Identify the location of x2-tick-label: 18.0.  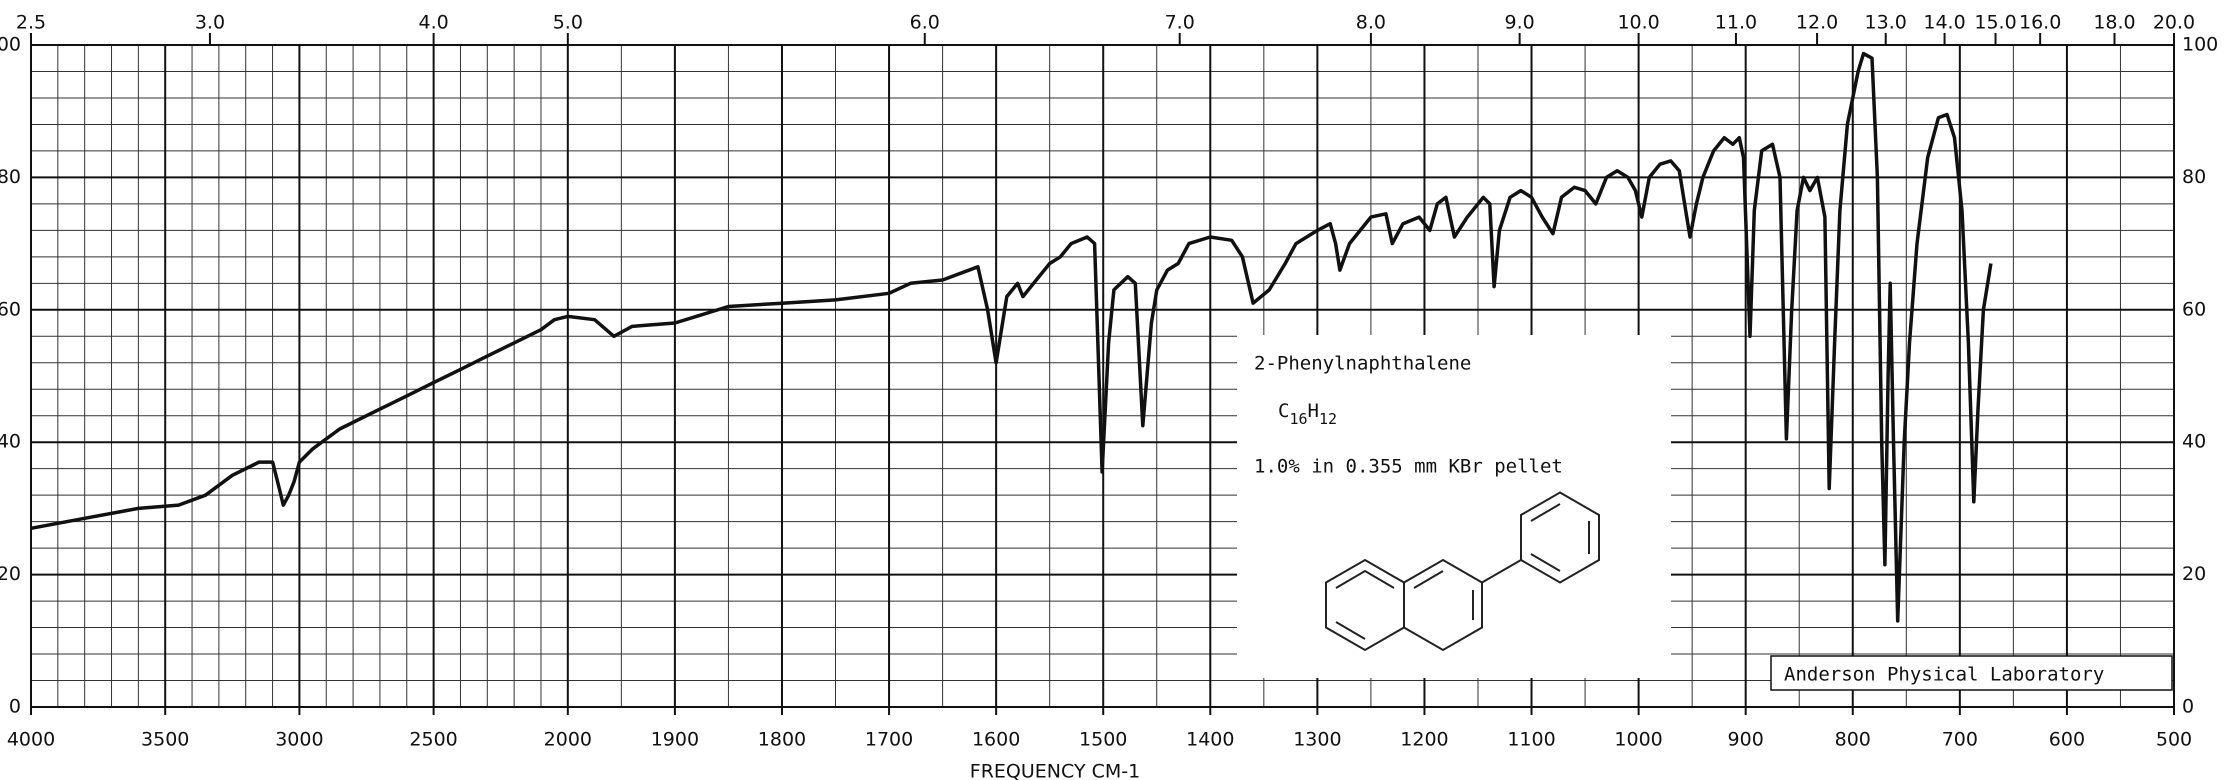
(2114, 23).